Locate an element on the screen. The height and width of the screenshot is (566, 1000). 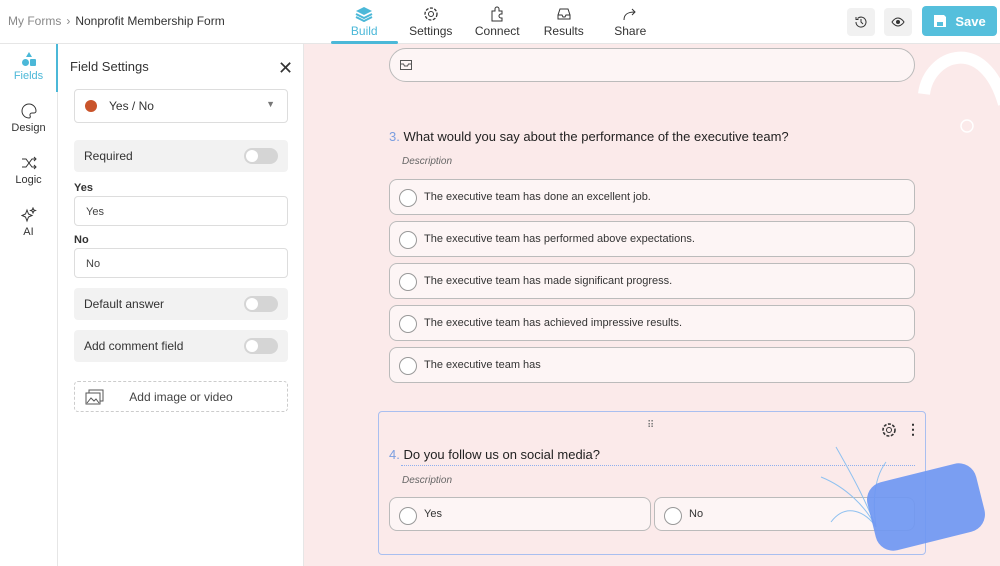
tab-connect: Connect is located at coordinates (497, 22).